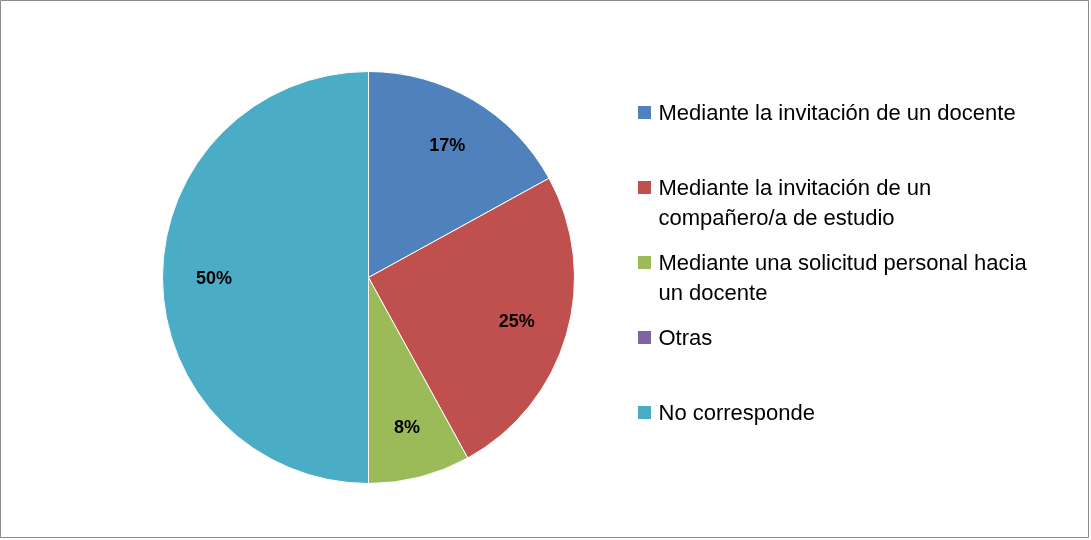 The image size is (1091, 540). Describe the element at coordinates (447, 144) in the screenshot. I see `data-label: 17%` at that location.